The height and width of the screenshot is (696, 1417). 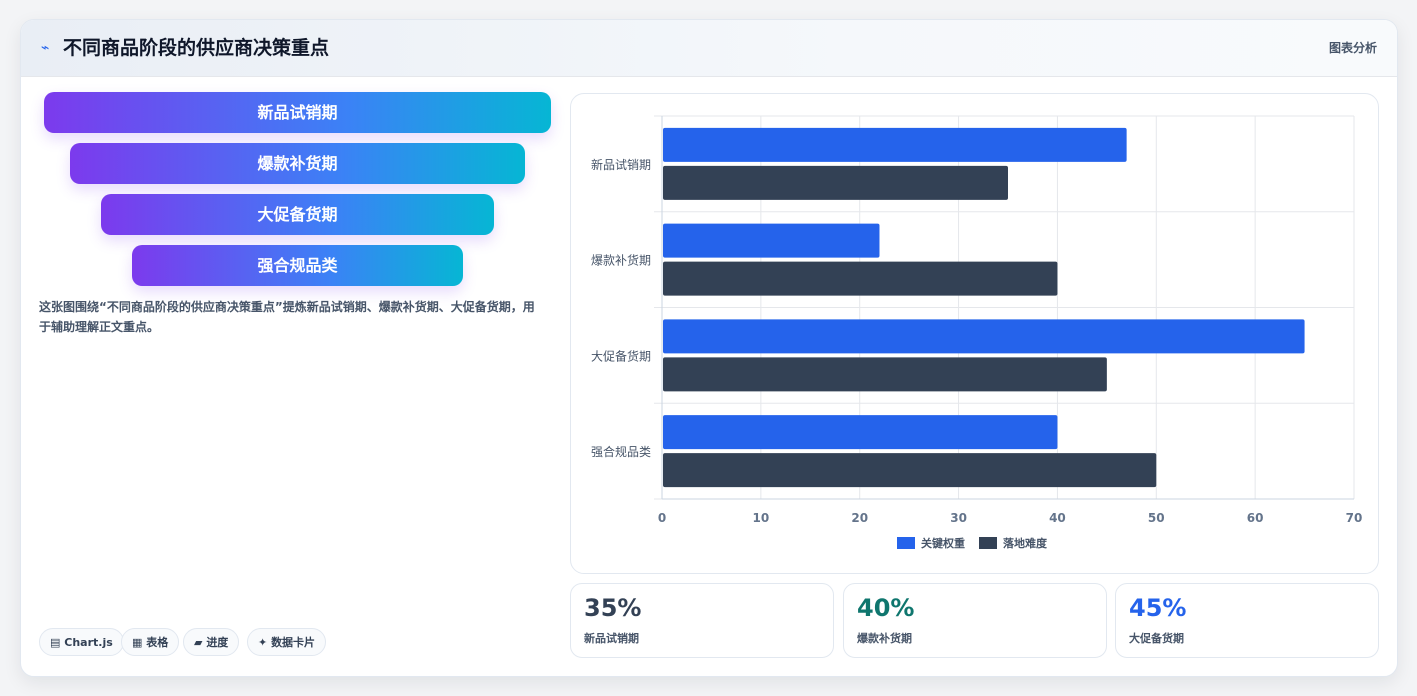 I want to click on x-tick-label: 20, so click(x=859, y=518).